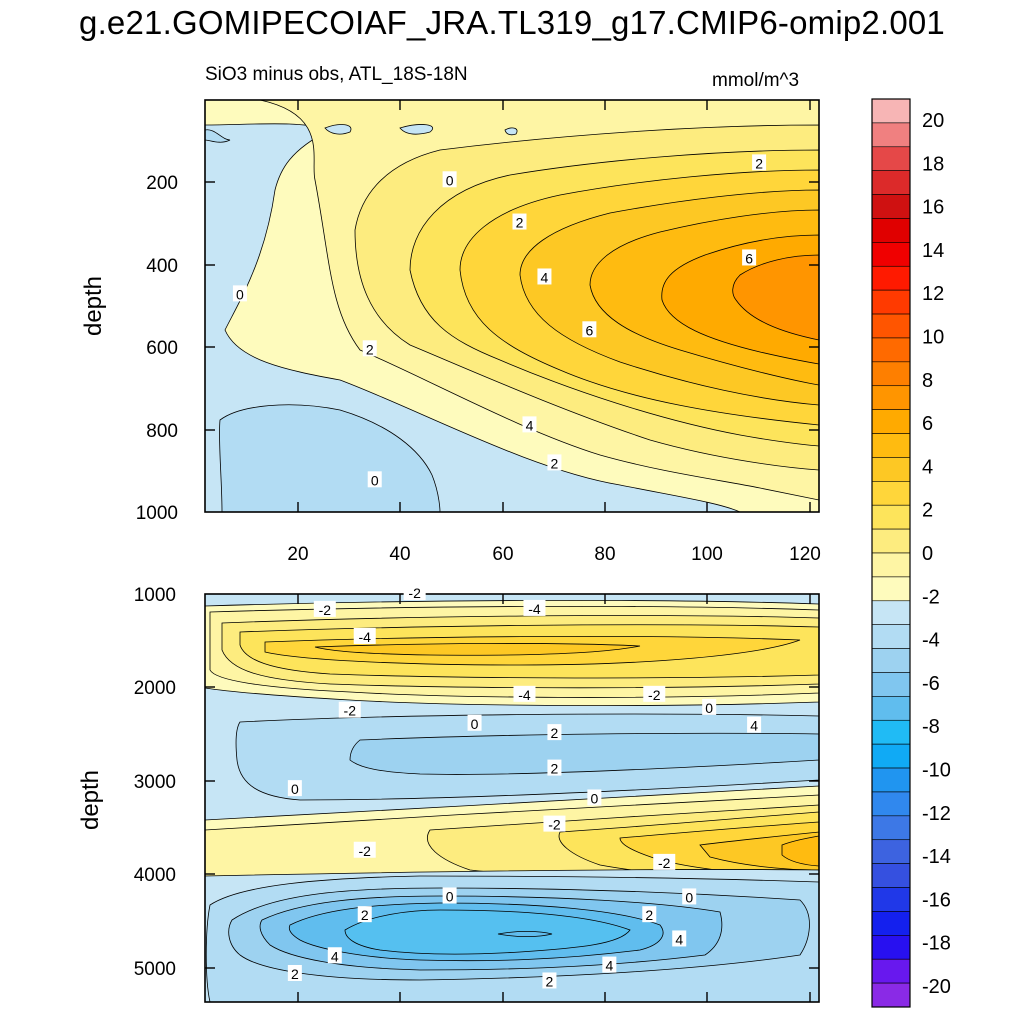 Image resolution: width=1024 pixels, height=1024 pixels. I want to click on colorbar-label: 20, so click(933, 121).